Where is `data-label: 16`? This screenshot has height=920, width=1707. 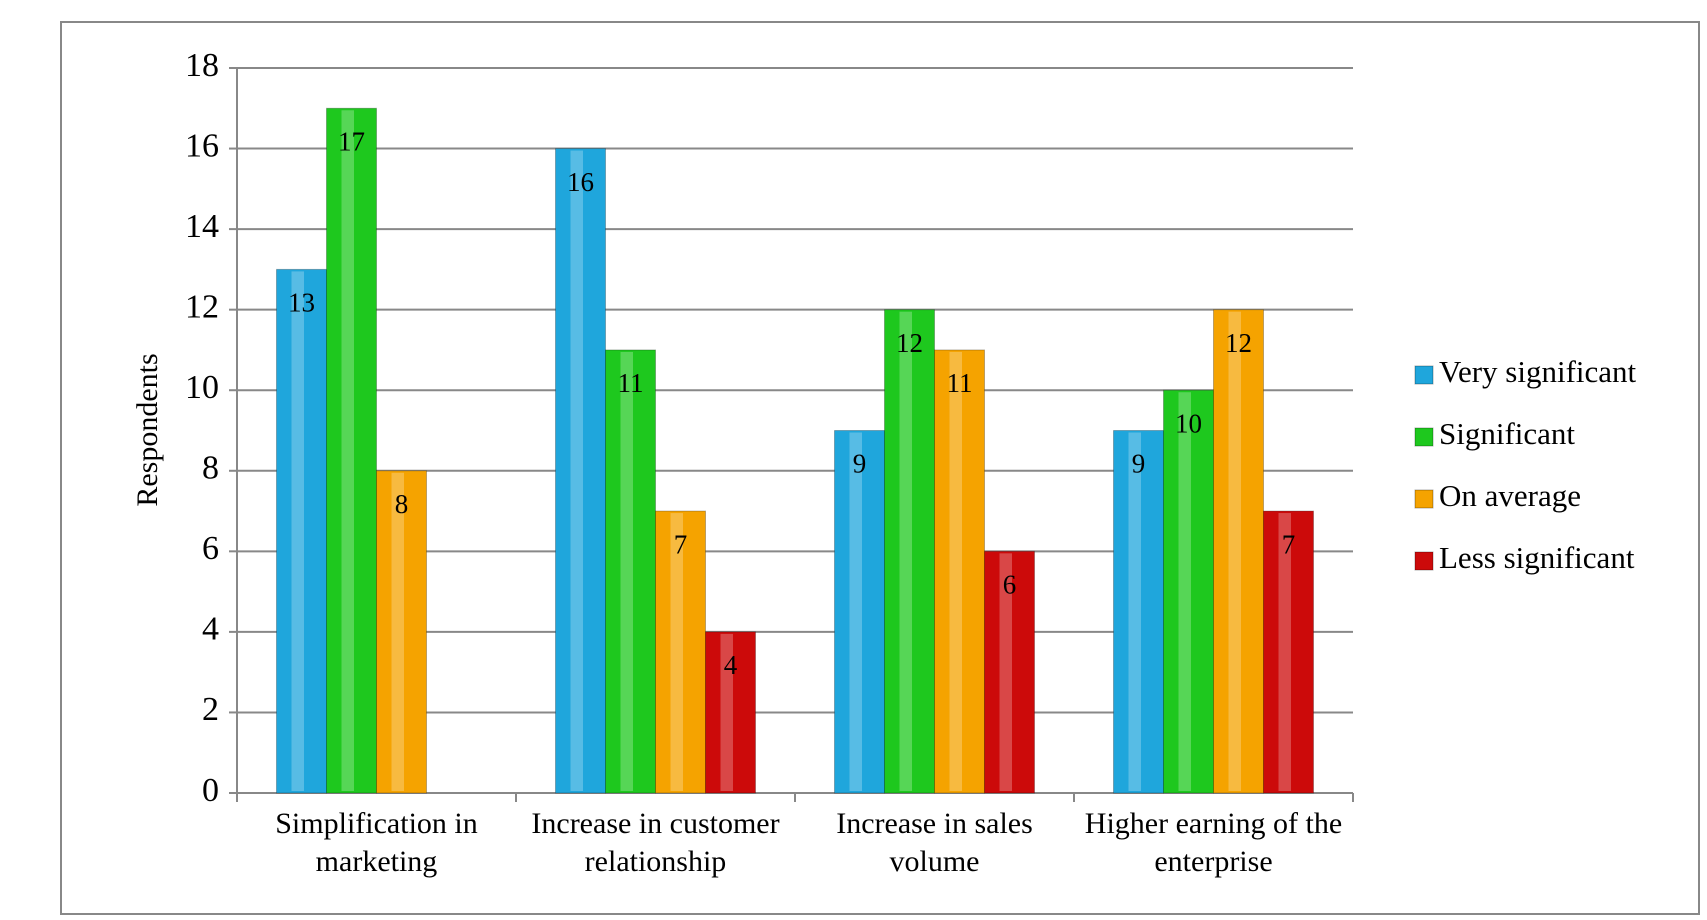 data-label: 16 is located at coordinates (580, 182).